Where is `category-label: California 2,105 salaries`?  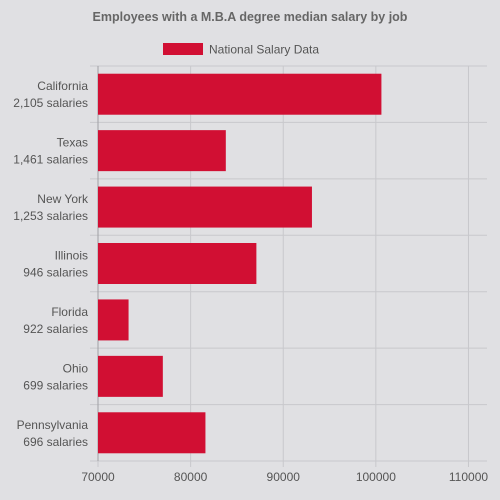
category-label: California 2,105 salaries is located at coordinates (50, 94).